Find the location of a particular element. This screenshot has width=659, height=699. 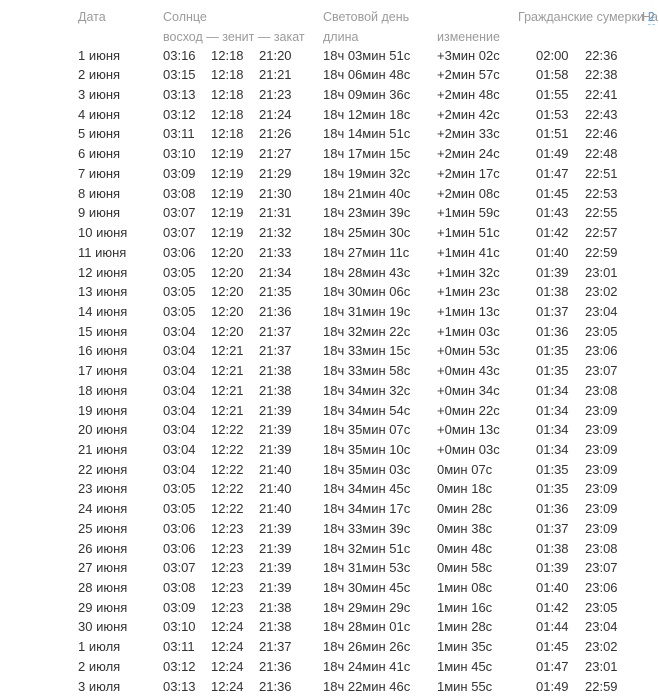

cell-twilight-start: 01:44 is located at coordinates (552, 627).